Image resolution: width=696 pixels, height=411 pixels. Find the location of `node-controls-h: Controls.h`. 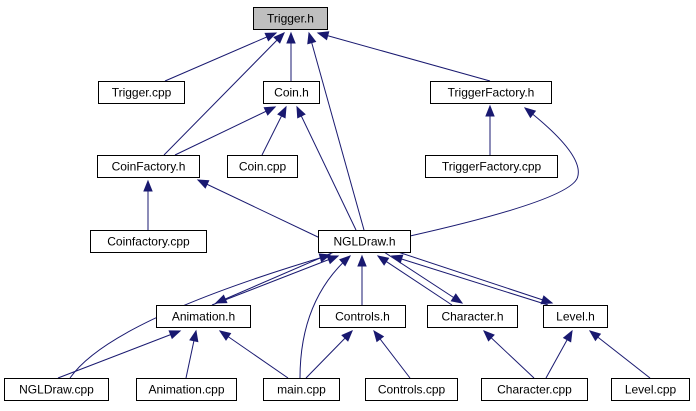

node-controls-h: Controls.h is located at coordinates (362, 316).